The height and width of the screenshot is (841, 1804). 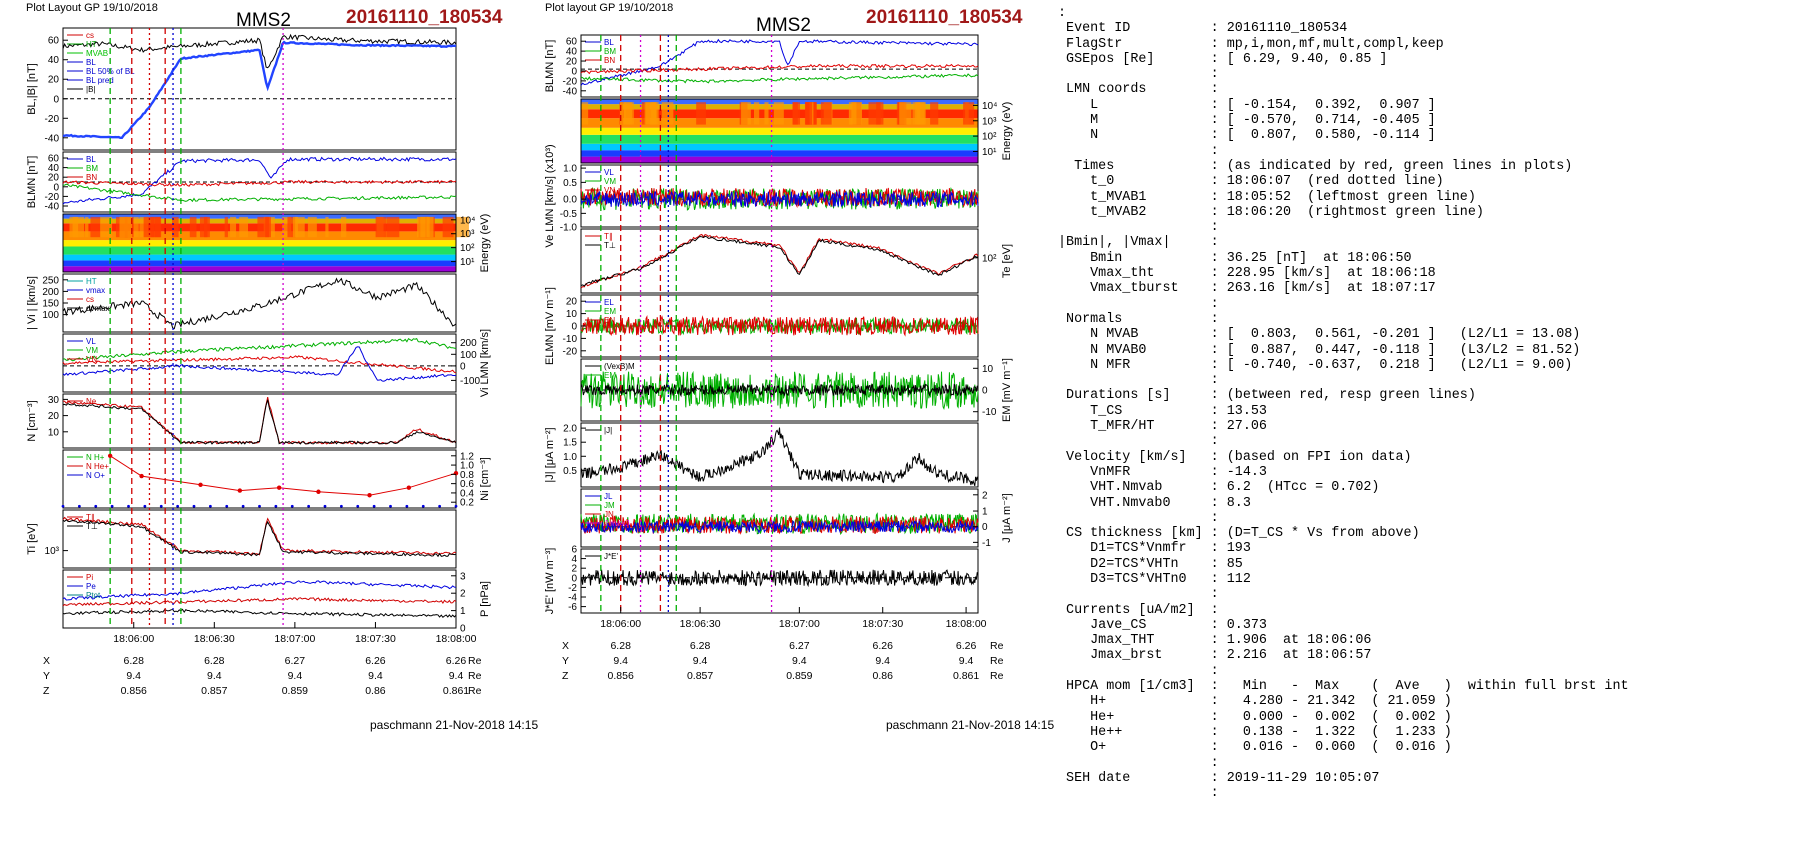 I want to click on left-xtick-label: 18:08:00, so click(x=456, y=639).